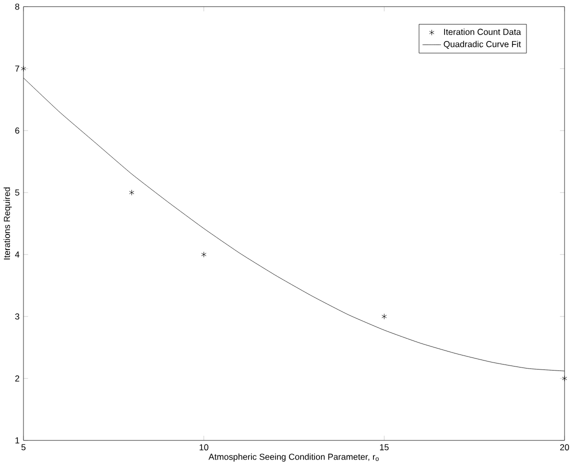 The height and width of the screenshot is (465, 573). What do you see at coordinates (17, 378) in the screenshot?
I see `y-tick-label: 2` at bounding box center [17, 378].